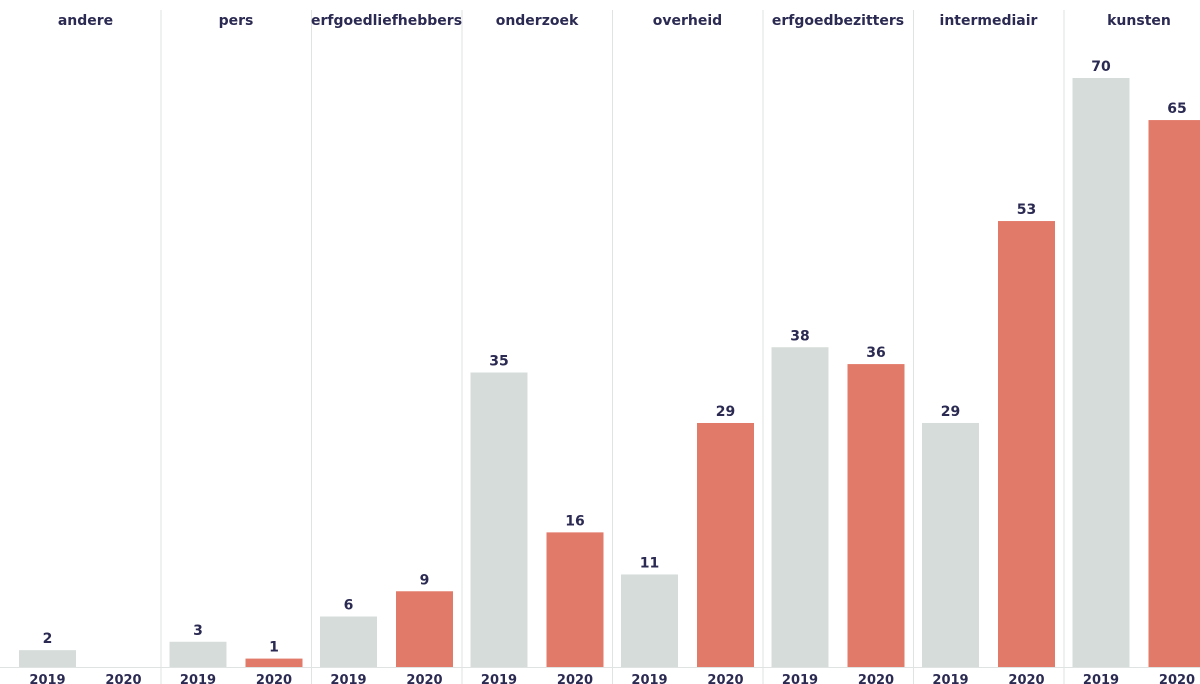 This screenshot has width=1200, height=684. Describe the element at coordinates (498, 362) in the screenshot. I see `value-label-onderzoek-2019: 35` at that location.